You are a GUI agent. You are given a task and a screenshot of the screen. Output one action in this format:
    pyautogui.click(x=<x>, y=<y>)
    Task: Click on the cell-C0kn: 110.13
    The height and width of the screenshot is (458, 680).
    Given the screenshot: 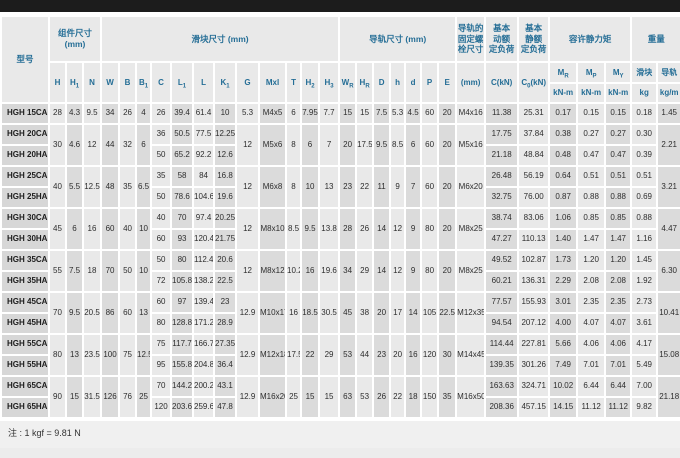 What is the action you would take?
    pyautogui.click(x=534, y=239)
    